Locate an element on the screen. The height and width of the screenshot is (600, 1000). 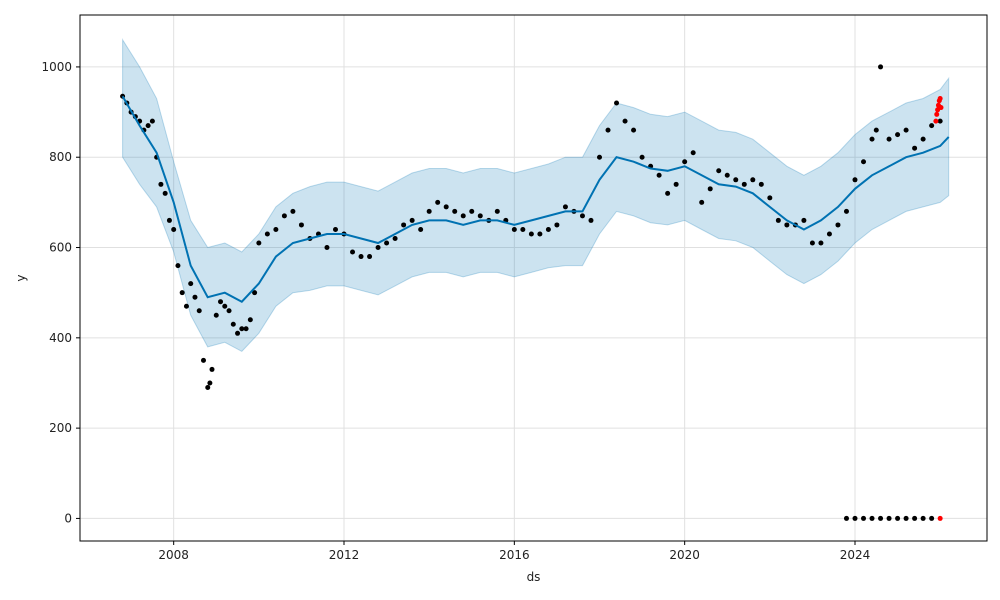
x-tick-label: 2024 is located at coordinates (855, 555).